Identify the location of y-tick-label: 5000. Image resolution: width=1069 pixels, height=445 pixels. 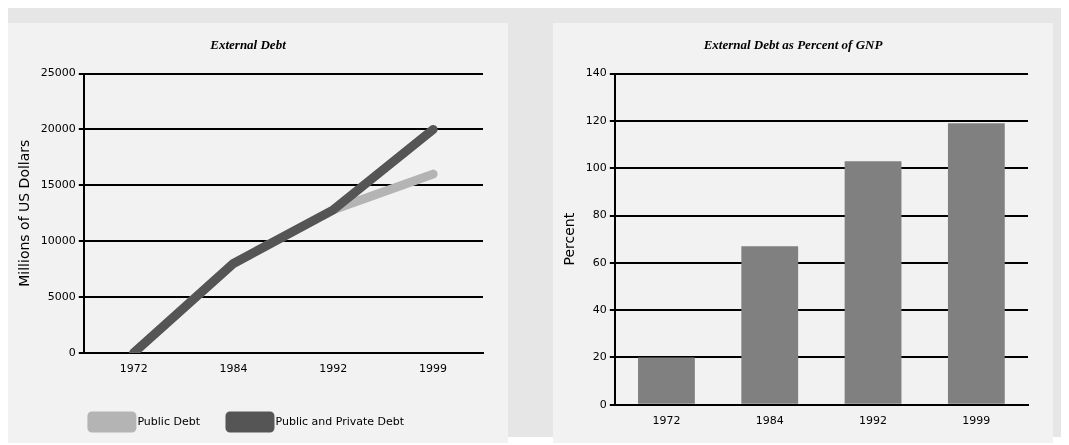
(61, 296).